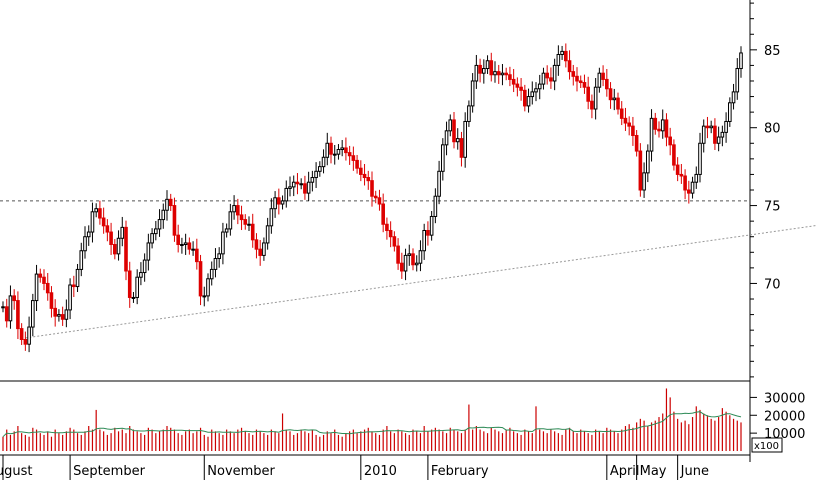 Image resolution: width=817 pixels, height=480 pixels. Describe the element at coordinates (653, 471) in the screenshot. I see `month-label: May` at that location.